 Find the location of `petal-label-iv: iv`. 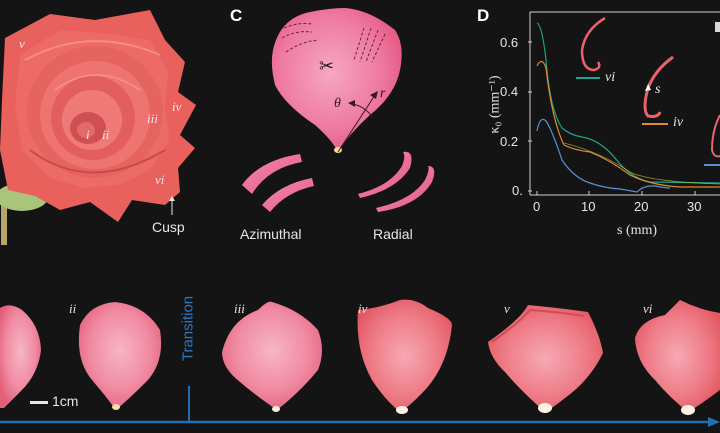

petal-label-iv: iv is located at coordinates (363, 308).